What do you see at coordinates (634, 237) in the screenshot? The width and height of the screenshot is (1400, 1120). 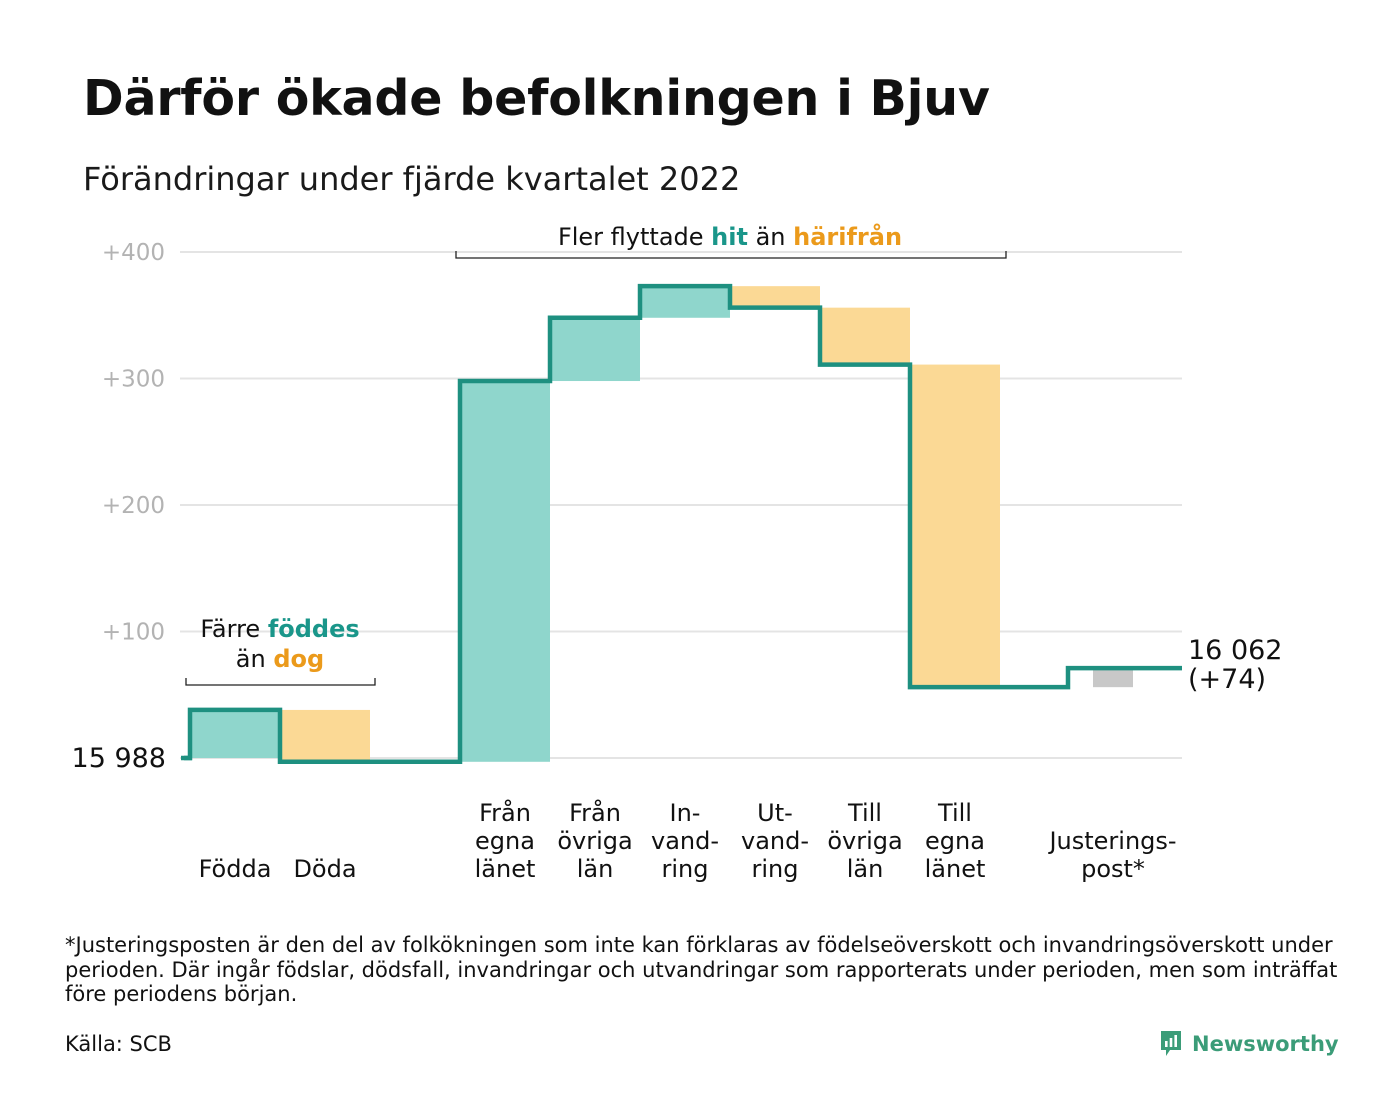 I see `annotation-text: Fler flyttade` at bounding box center [634, 237].